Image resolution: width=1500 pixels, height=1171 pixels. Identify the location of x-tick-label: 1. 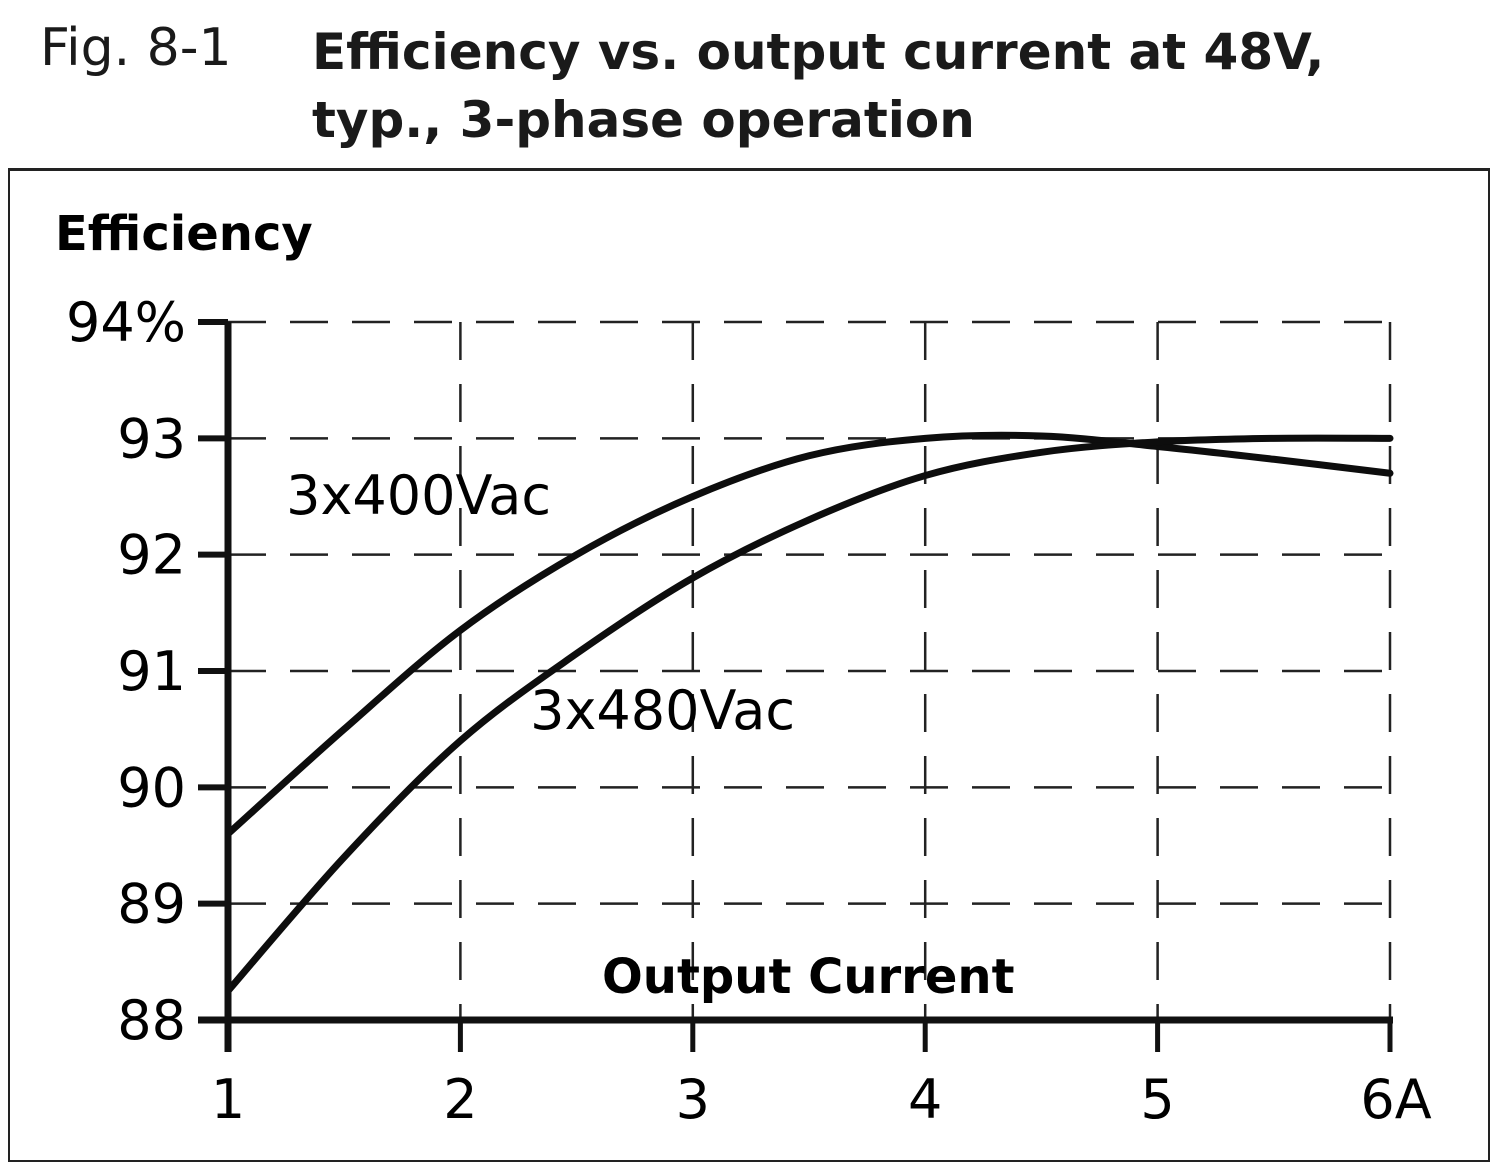
(228, 1099).